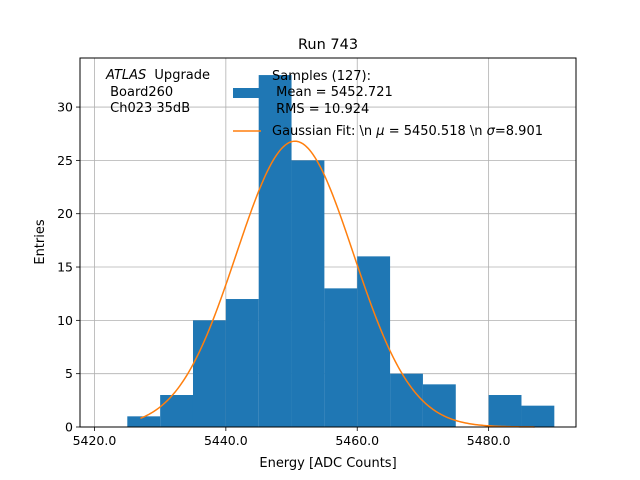 The height and width of the screenshot is (480, 640). What do you see at coordinates (65, 320) in the screenshot?
I see `y-tick-label-2: 10` at bounding box center [65, 320].